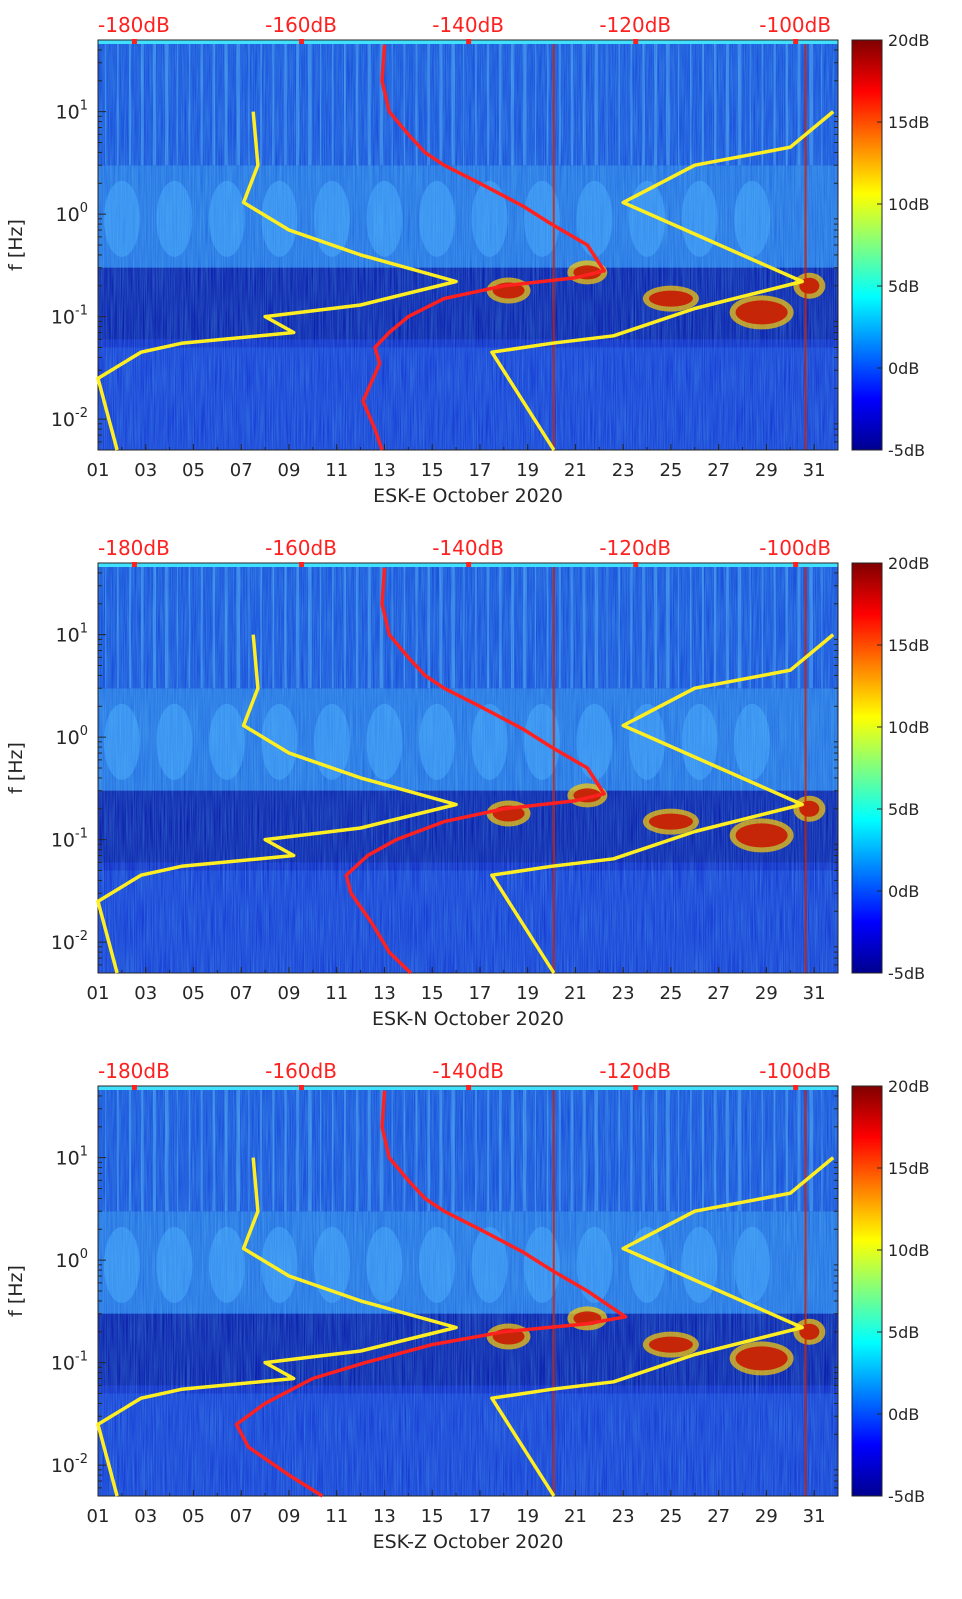 This screenshot has width=962, height=1599. I want to click on x-axis-label: ESK-Z October 2020, so click(468, 1542).